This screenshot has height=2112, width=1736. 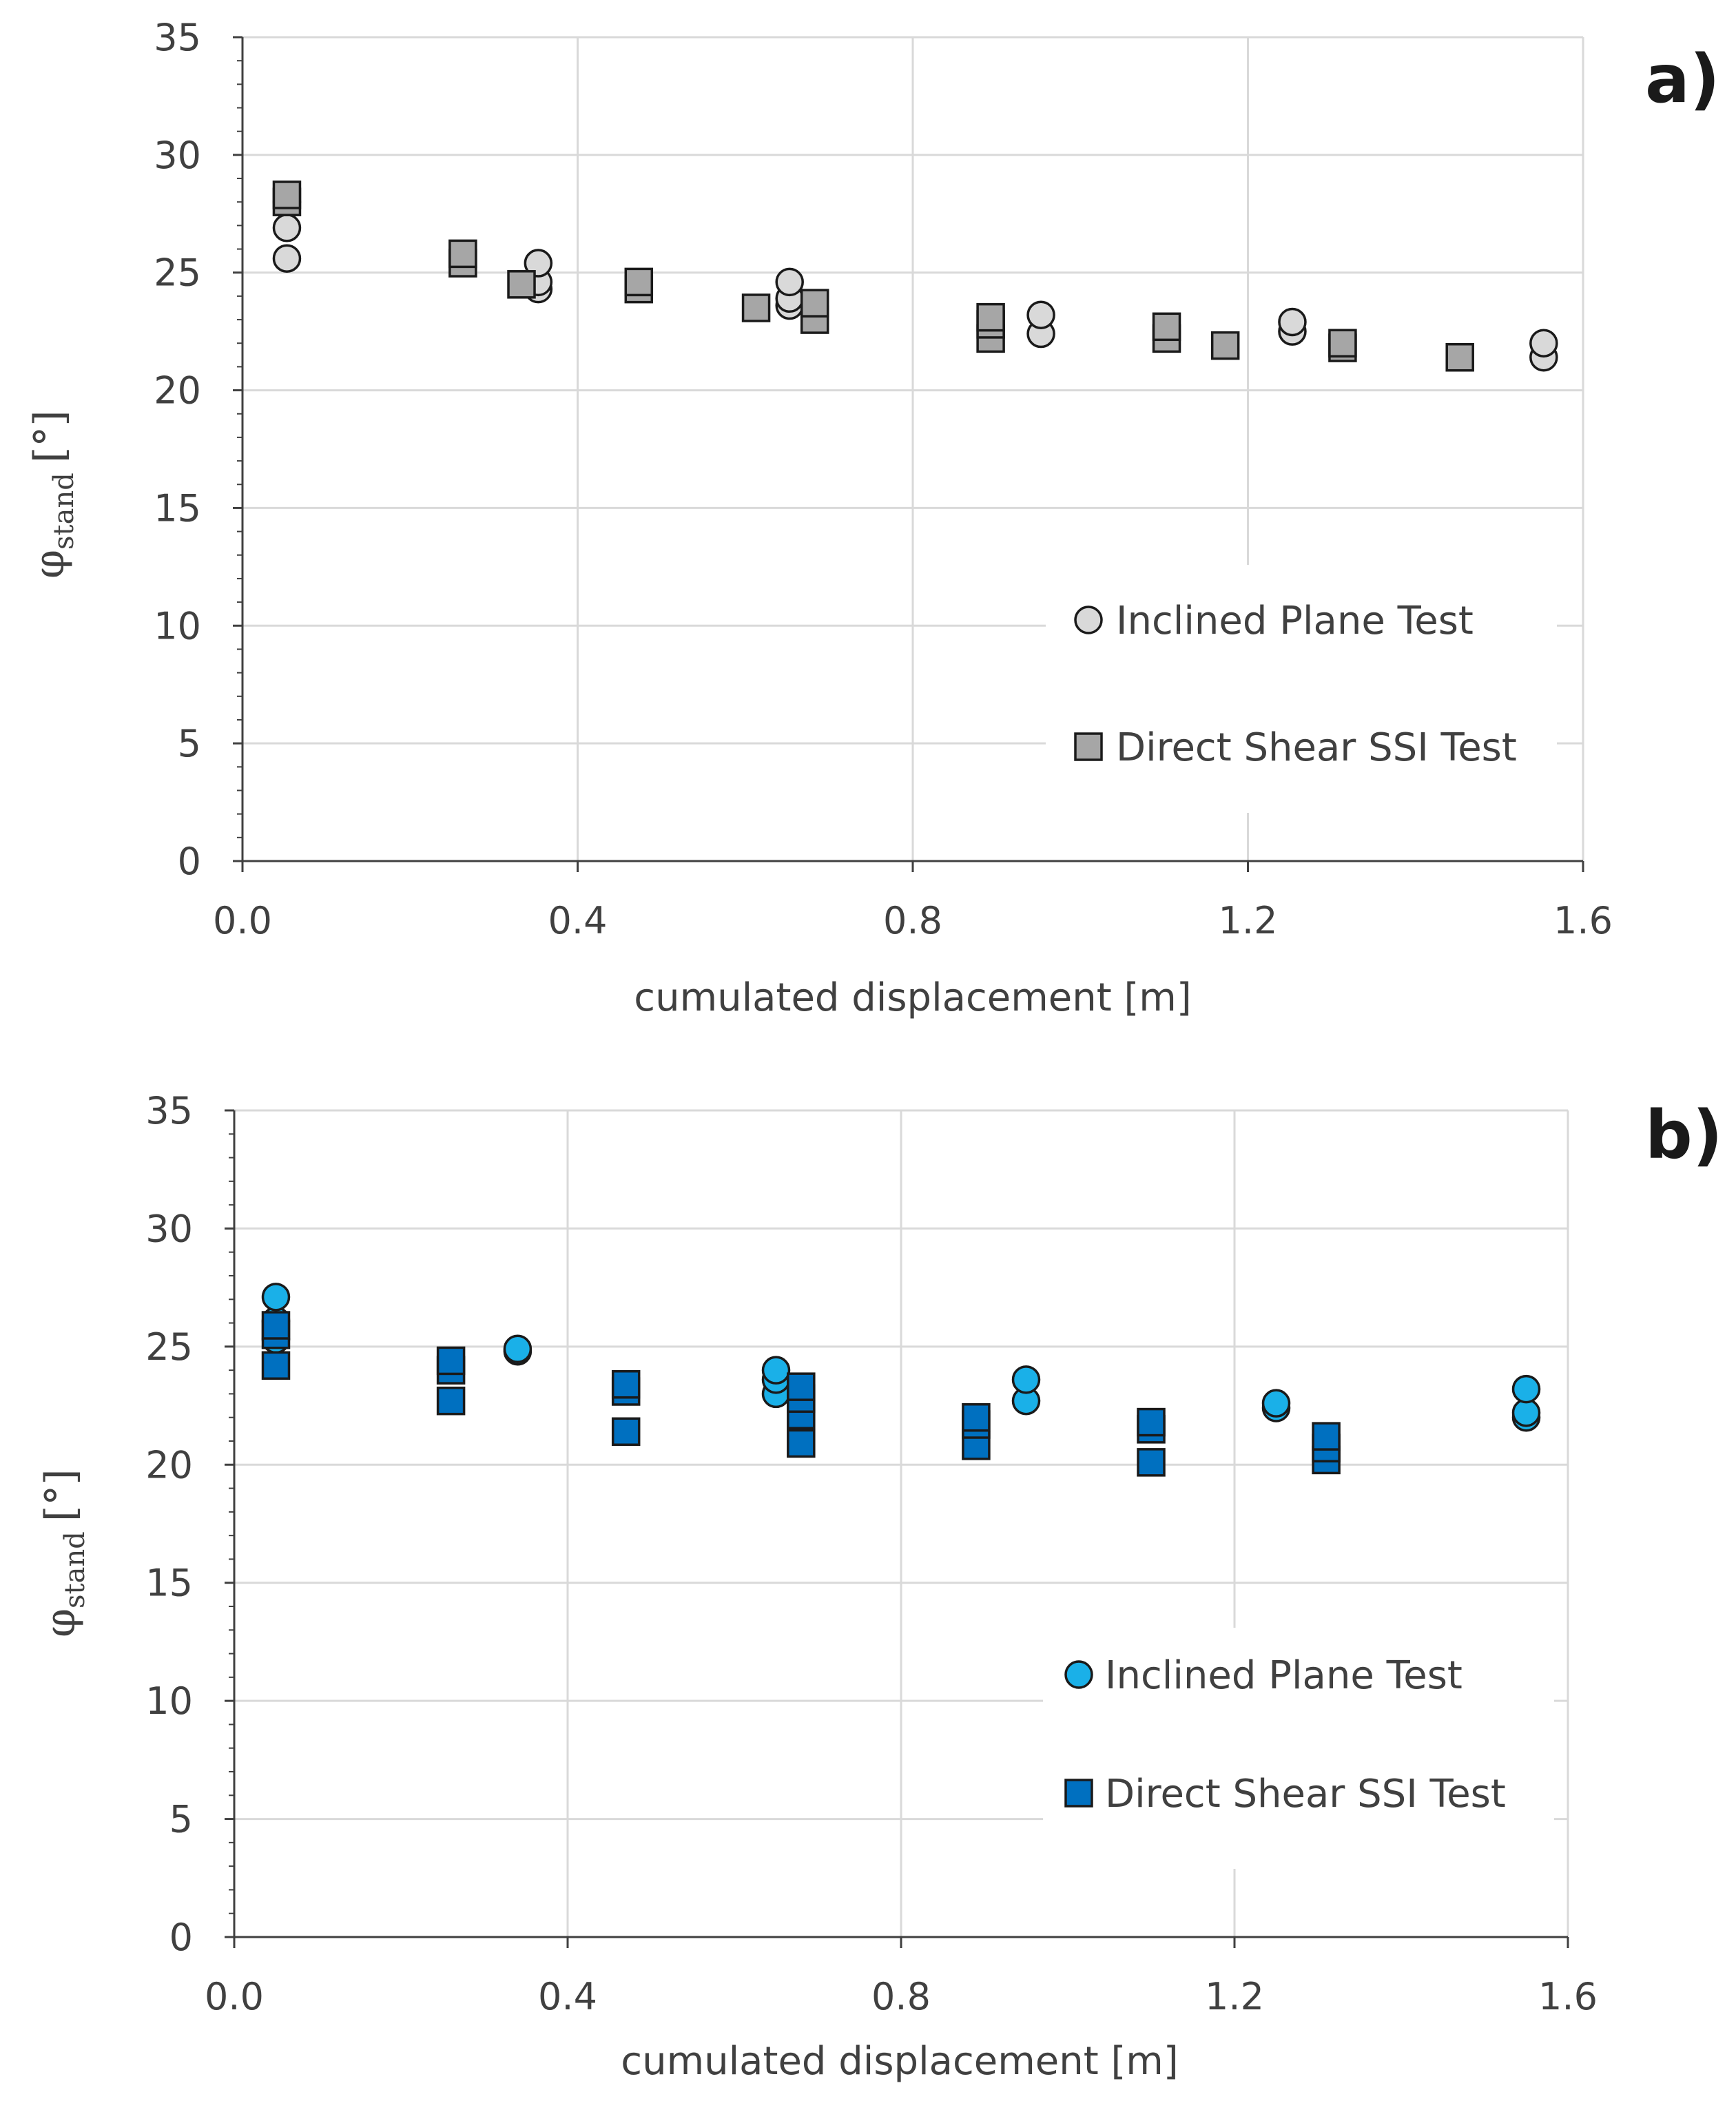 What do you see at coordinates (49, 564) in the screenshot?
I see `y-axis-symbol-a: φ` at bounding box center [49, 564].